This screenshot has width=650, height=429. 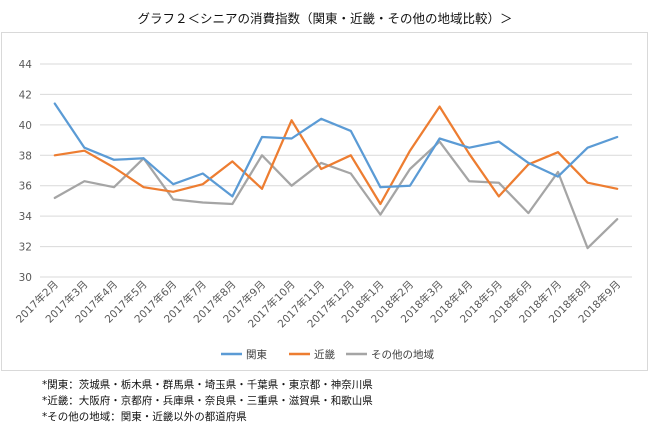 What do you see at coordinates (144, 417) in the screenshot?
I see `note-other-regions: *その他の地域：関東・近畿以外の都道府県` at bounding box center [144, 417].